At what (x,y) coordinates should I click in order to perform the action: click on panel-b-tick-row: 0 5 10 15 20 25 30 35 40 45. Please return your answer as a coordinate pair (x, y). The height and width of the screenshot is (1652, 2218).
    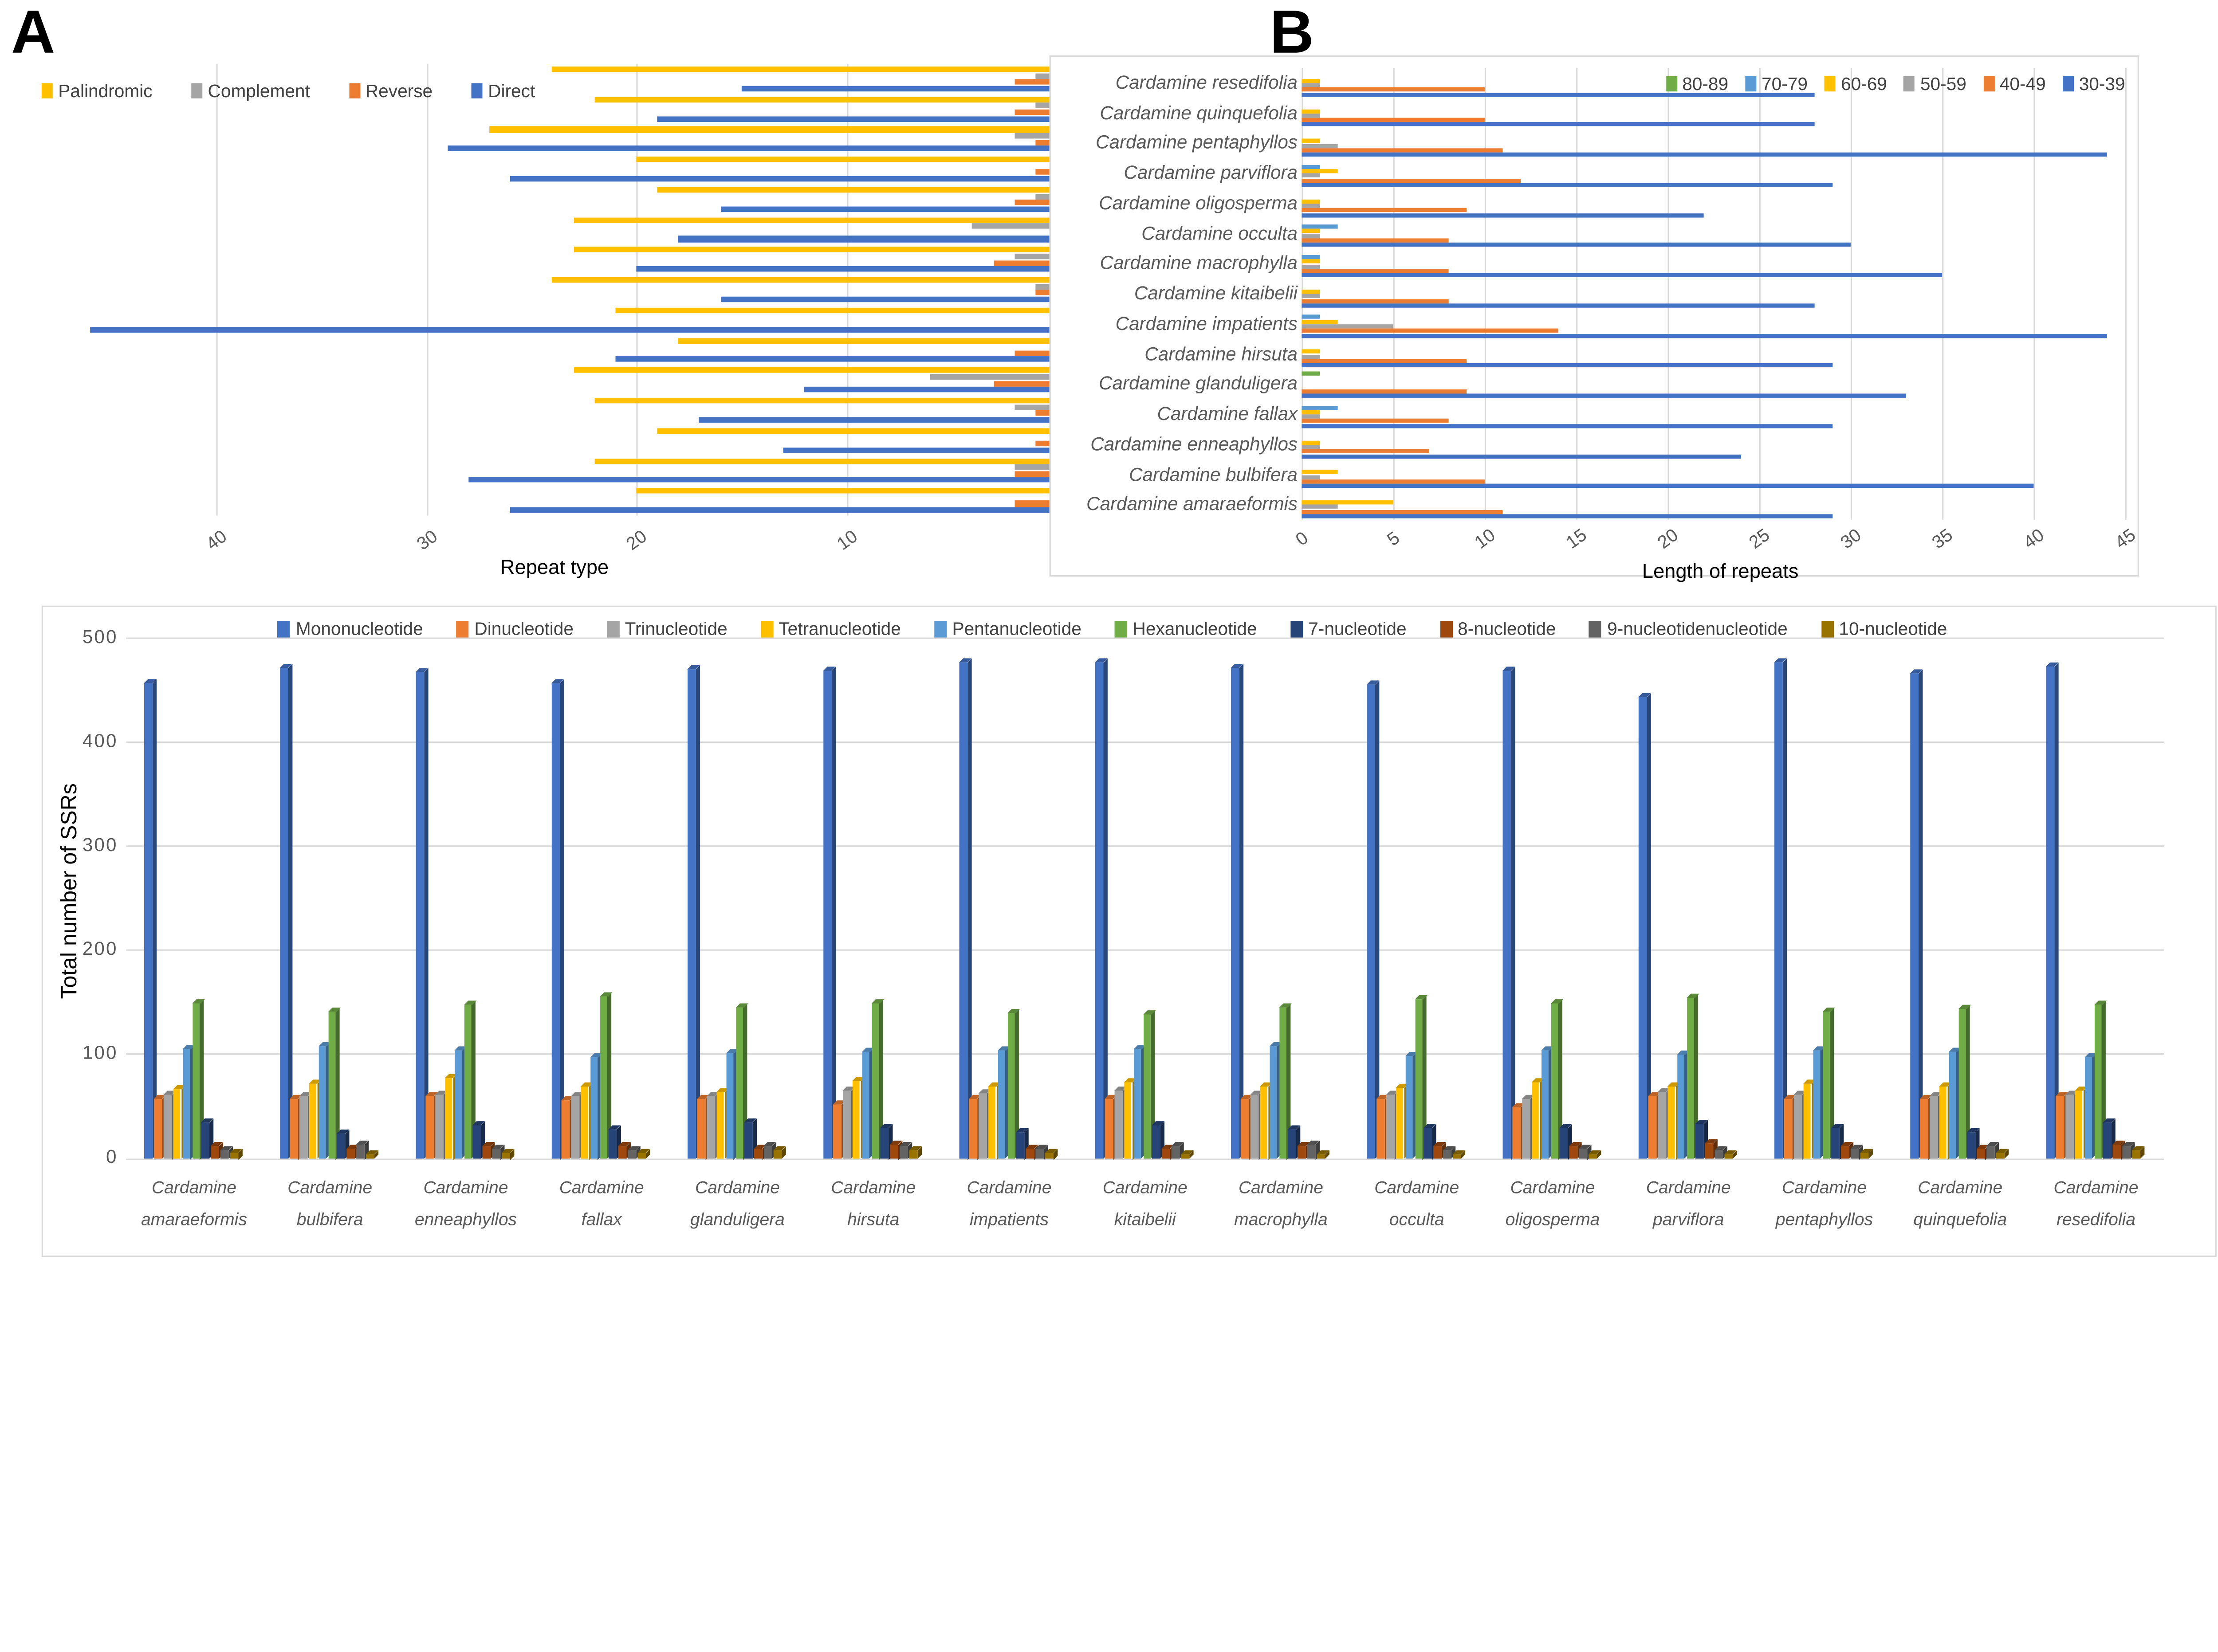
    Looking at the image, I should click on (1715, 541).